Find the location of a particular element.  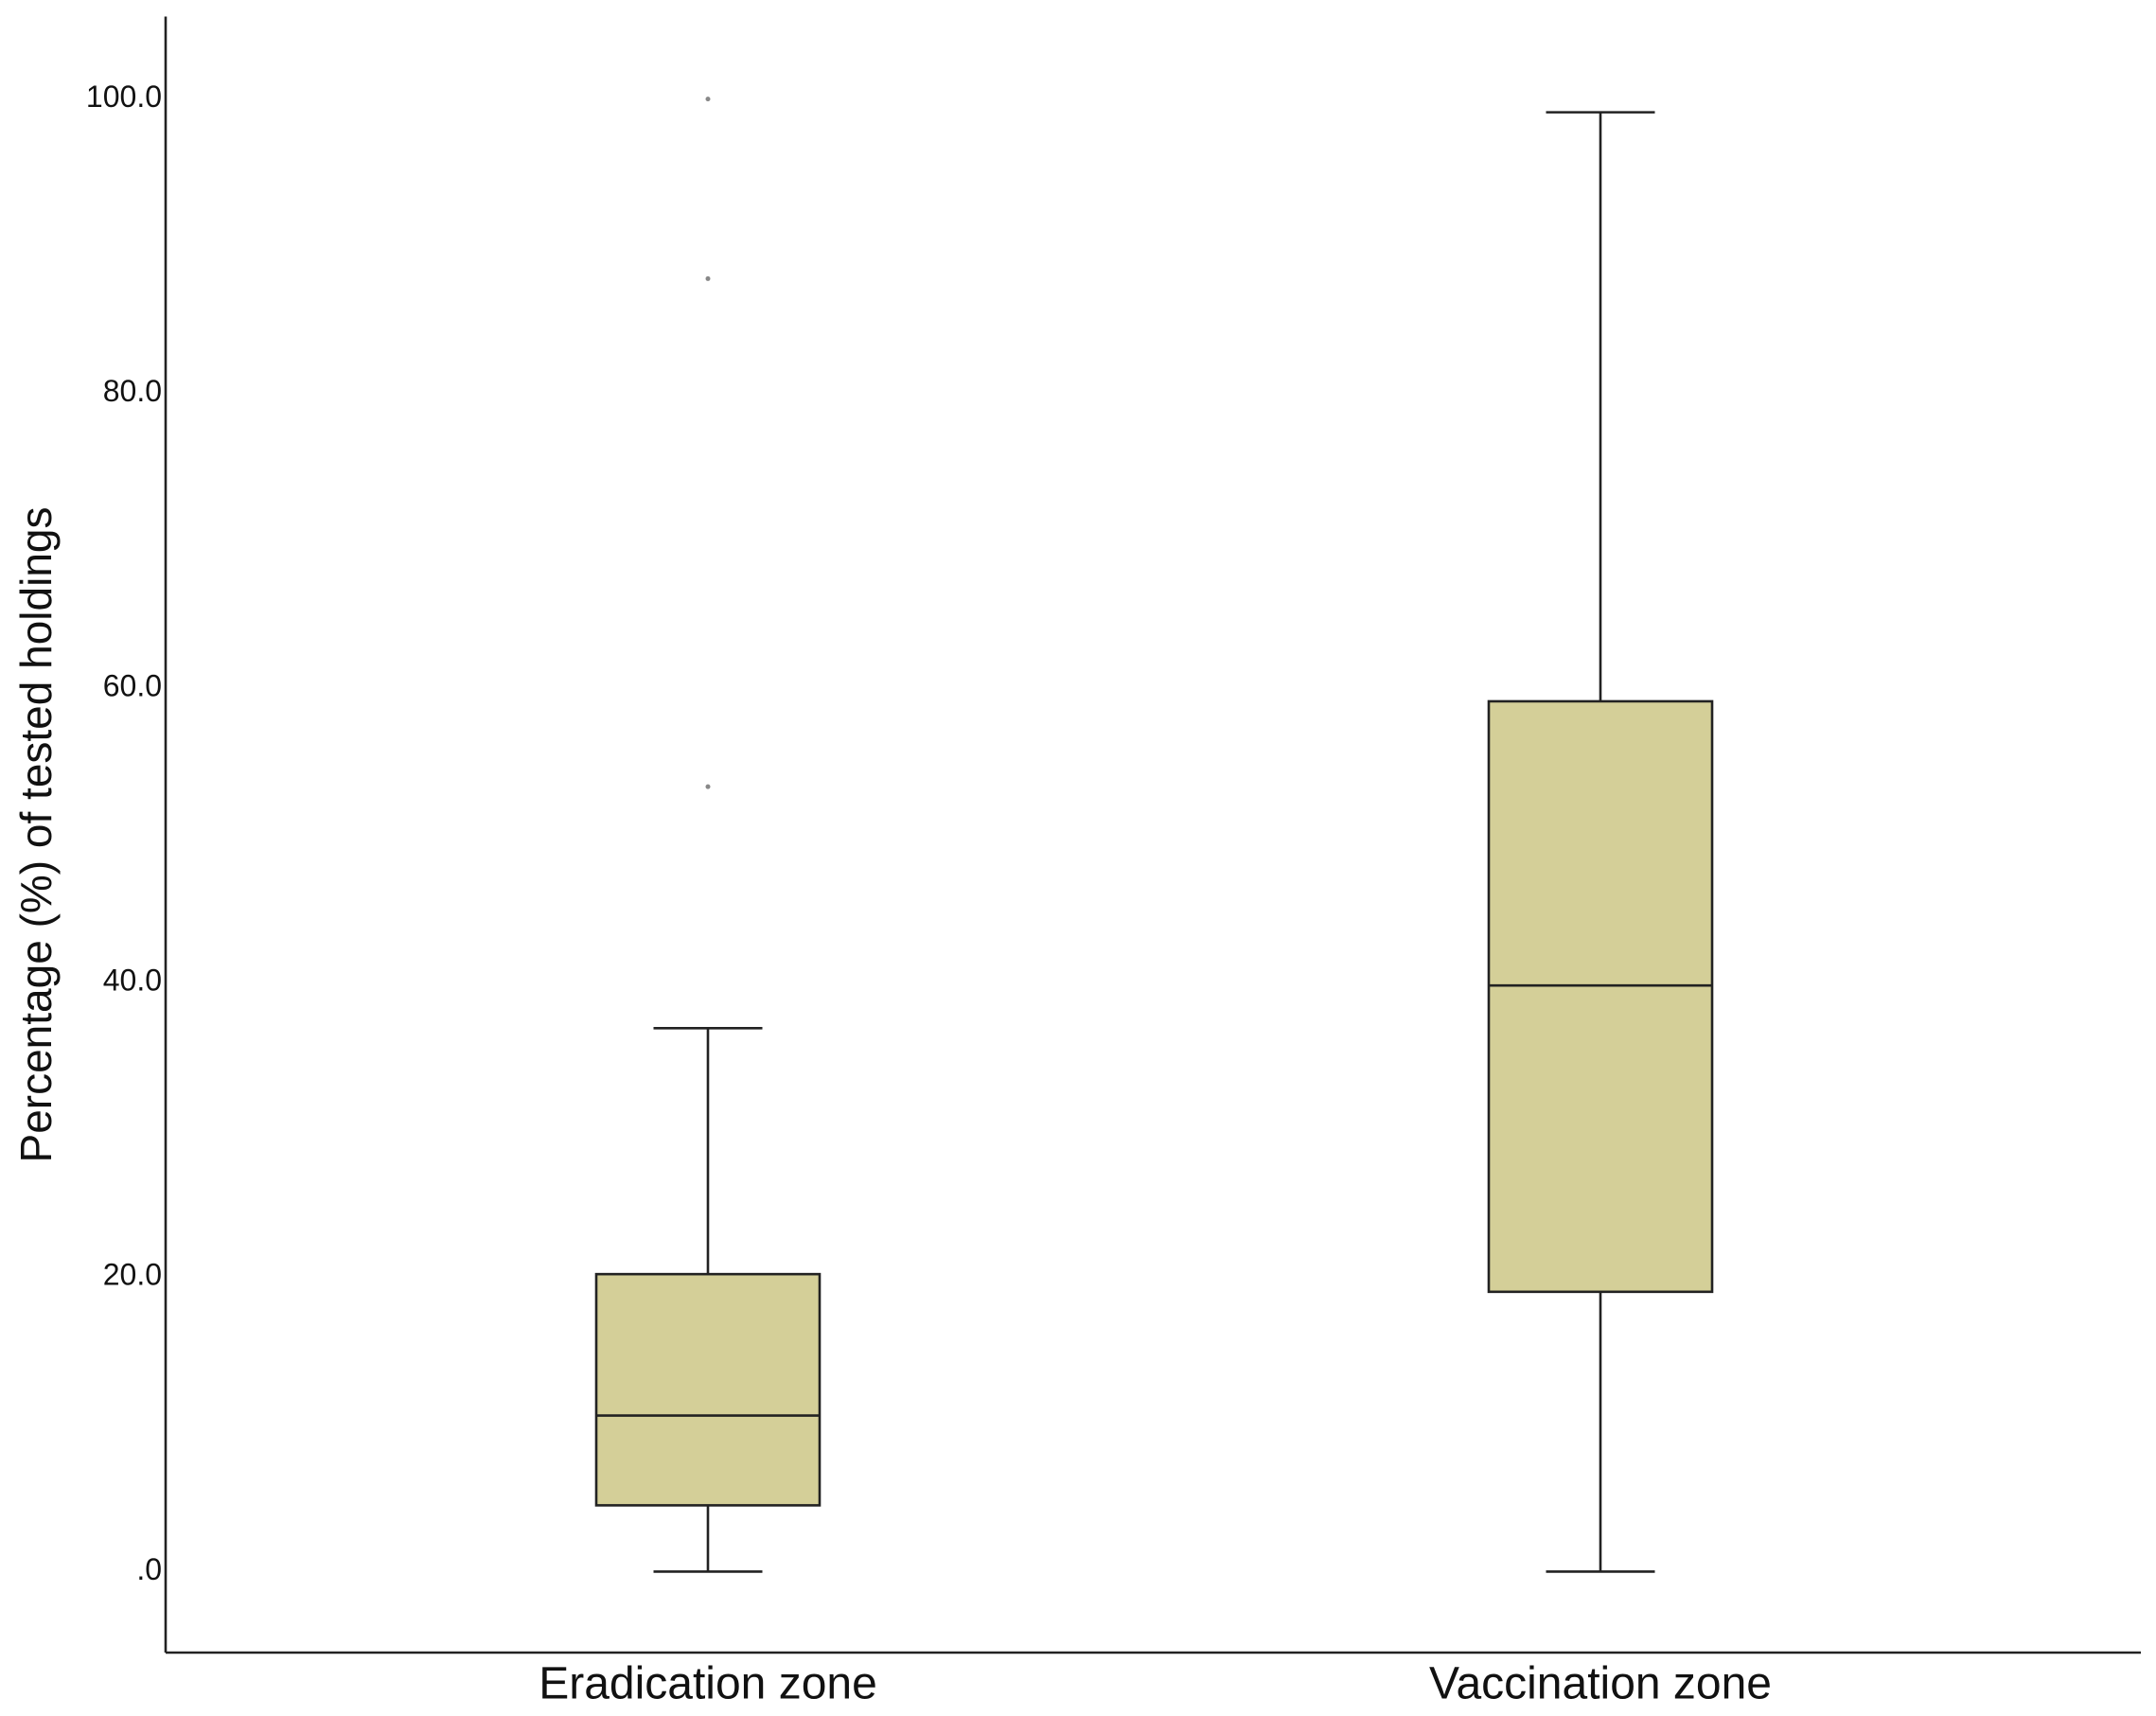

y-tick-label: 80.0 is located at coordinates (132, 391).